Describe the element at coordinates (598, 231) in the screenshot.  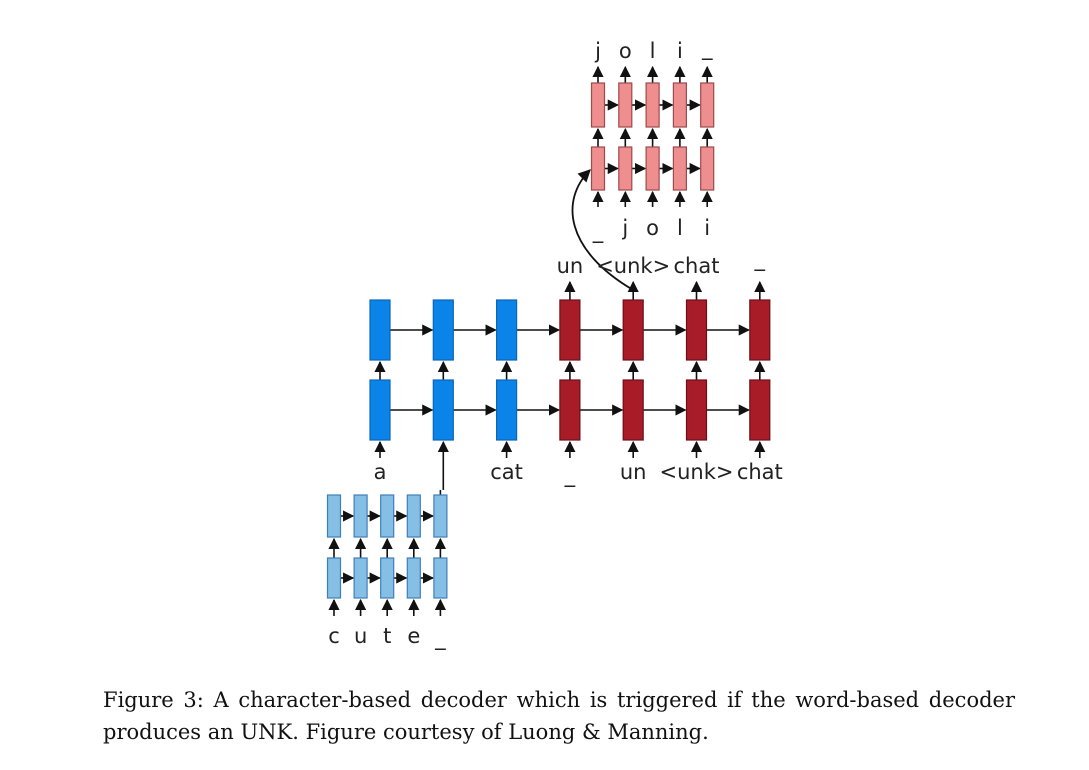
I see `char-decoder-input-label: _` at that location.